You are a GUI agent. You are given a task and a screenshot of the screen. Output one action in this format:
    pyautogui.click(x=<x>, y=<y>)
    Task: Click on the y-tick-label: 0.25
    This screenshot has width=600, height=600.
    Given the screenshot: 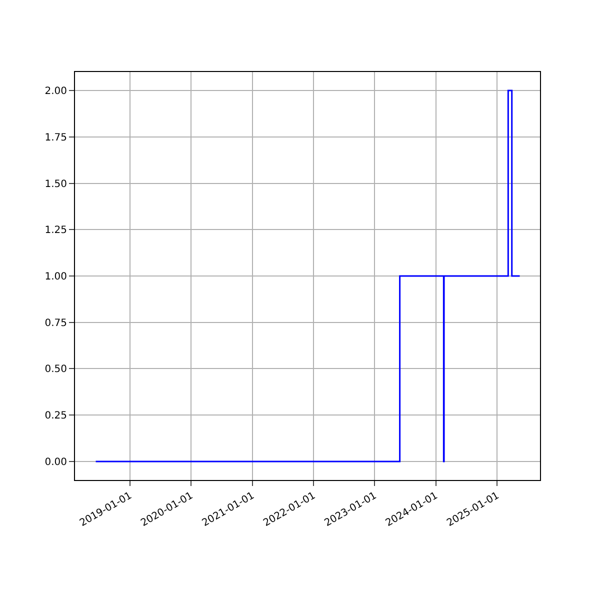 What is the action you would take?
    pyautogui.click(x=55, y=416)
    